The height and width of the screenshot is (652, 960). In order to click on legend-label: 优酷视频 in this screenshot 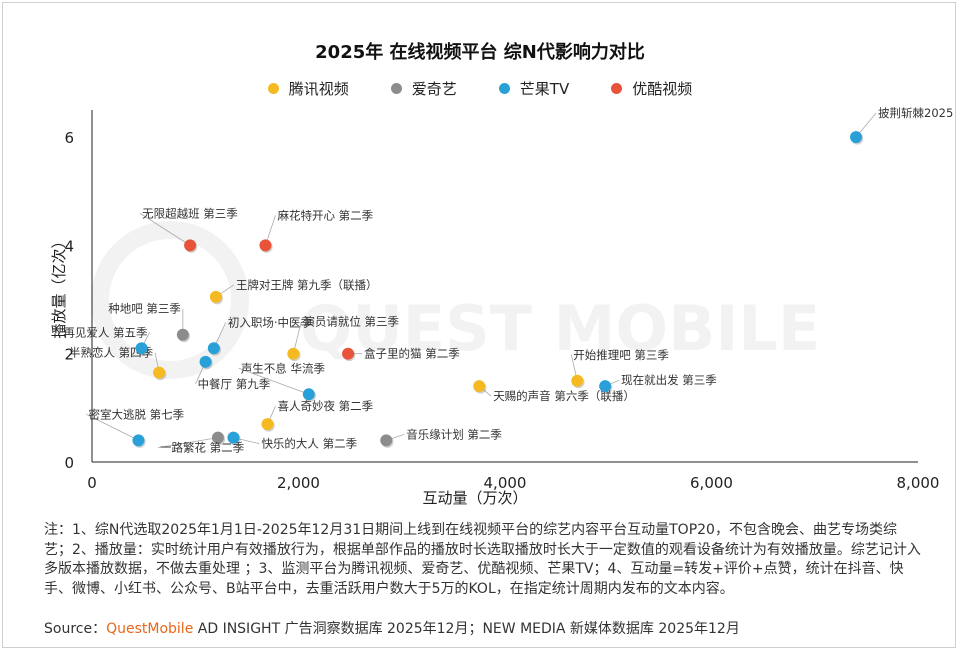, I will do `click(662, 89)`.